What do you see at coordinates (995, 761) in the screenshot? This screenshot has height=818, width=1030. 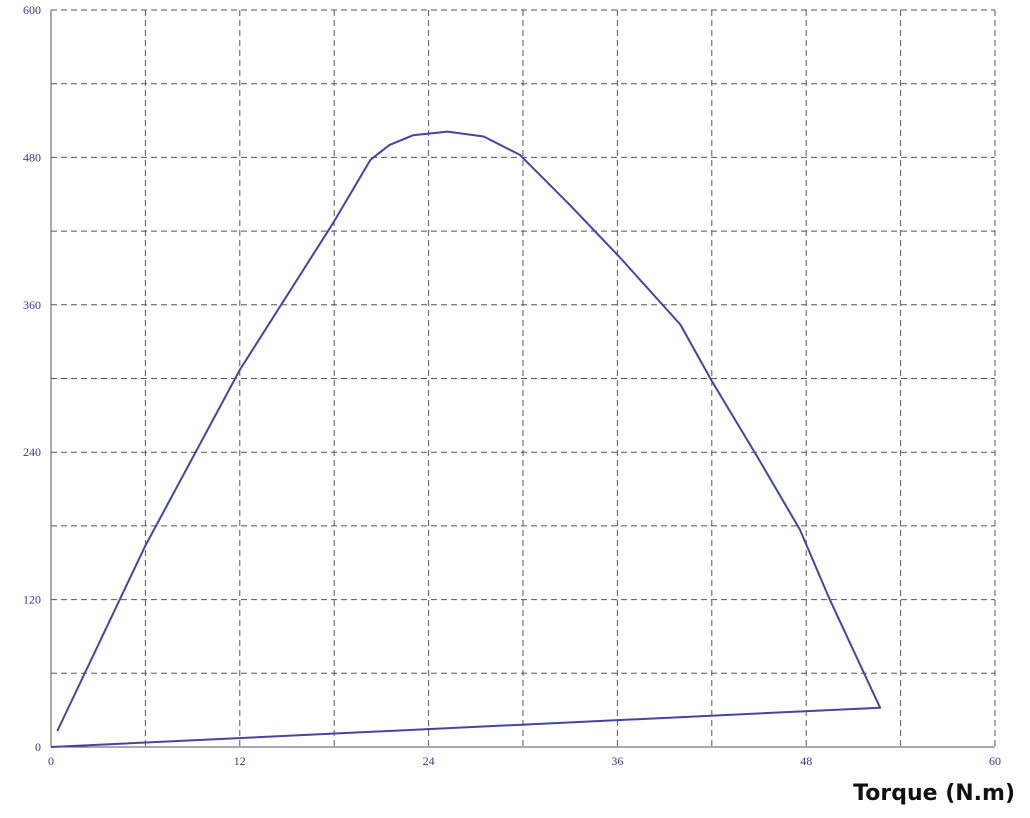 I see `x-tick-label: 60` at bounding box center [995, 761].